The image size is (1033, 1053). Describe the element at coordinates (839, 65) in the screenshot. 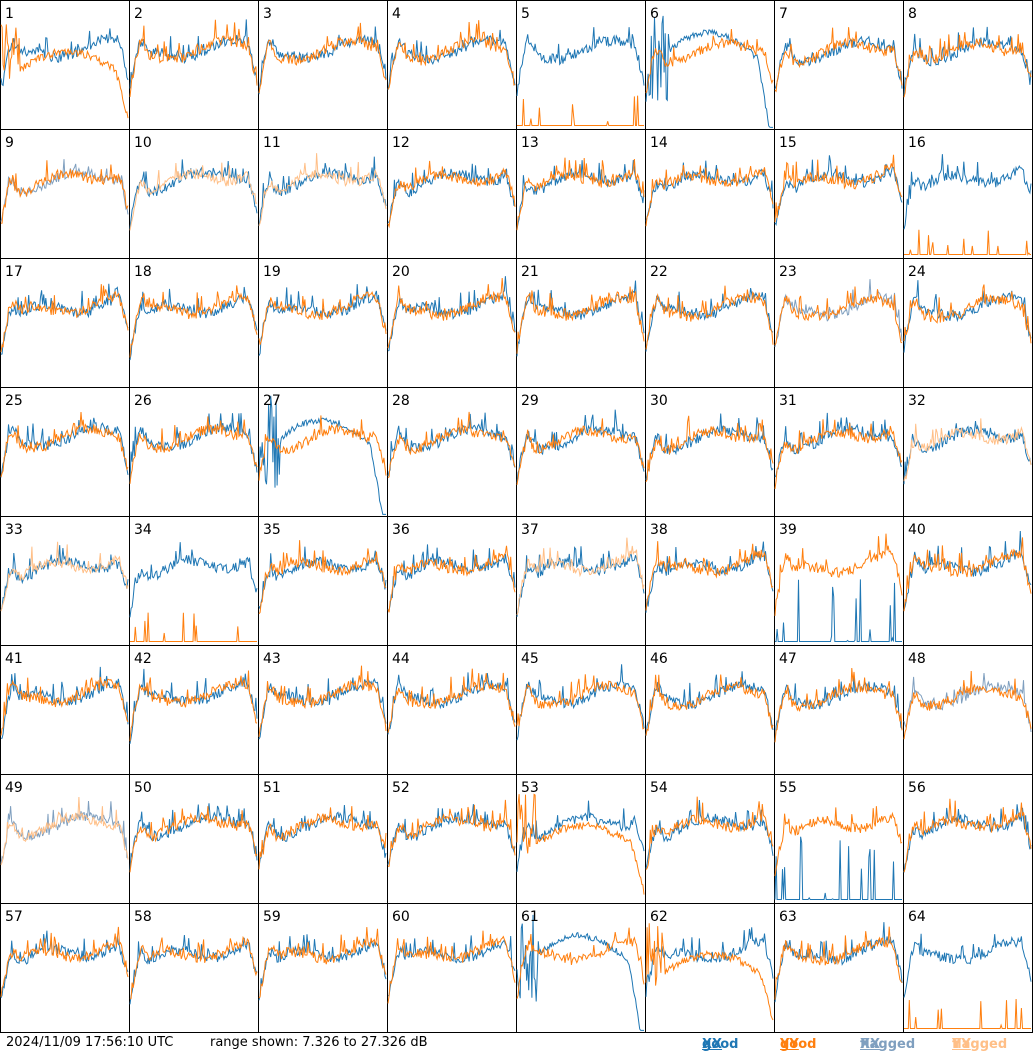

I see `panel-7: 7` at that location.